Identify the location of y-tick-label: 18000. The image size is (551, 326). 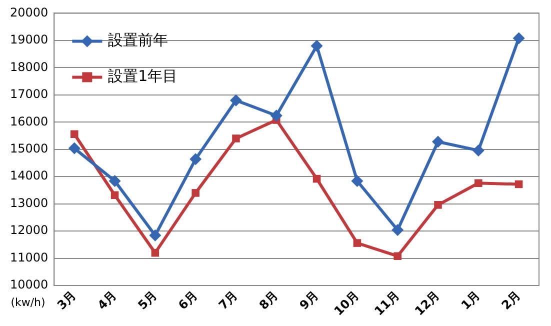
(29, 67).